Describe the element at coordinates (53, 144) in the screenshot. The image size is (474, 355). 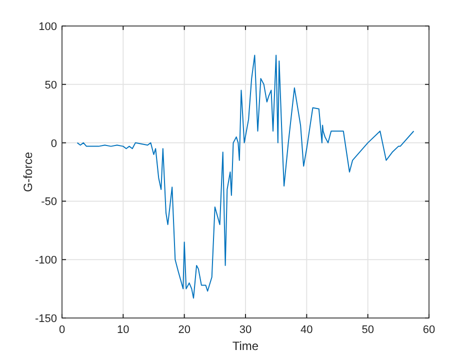
I see `y-tick-label: 0` at that location.